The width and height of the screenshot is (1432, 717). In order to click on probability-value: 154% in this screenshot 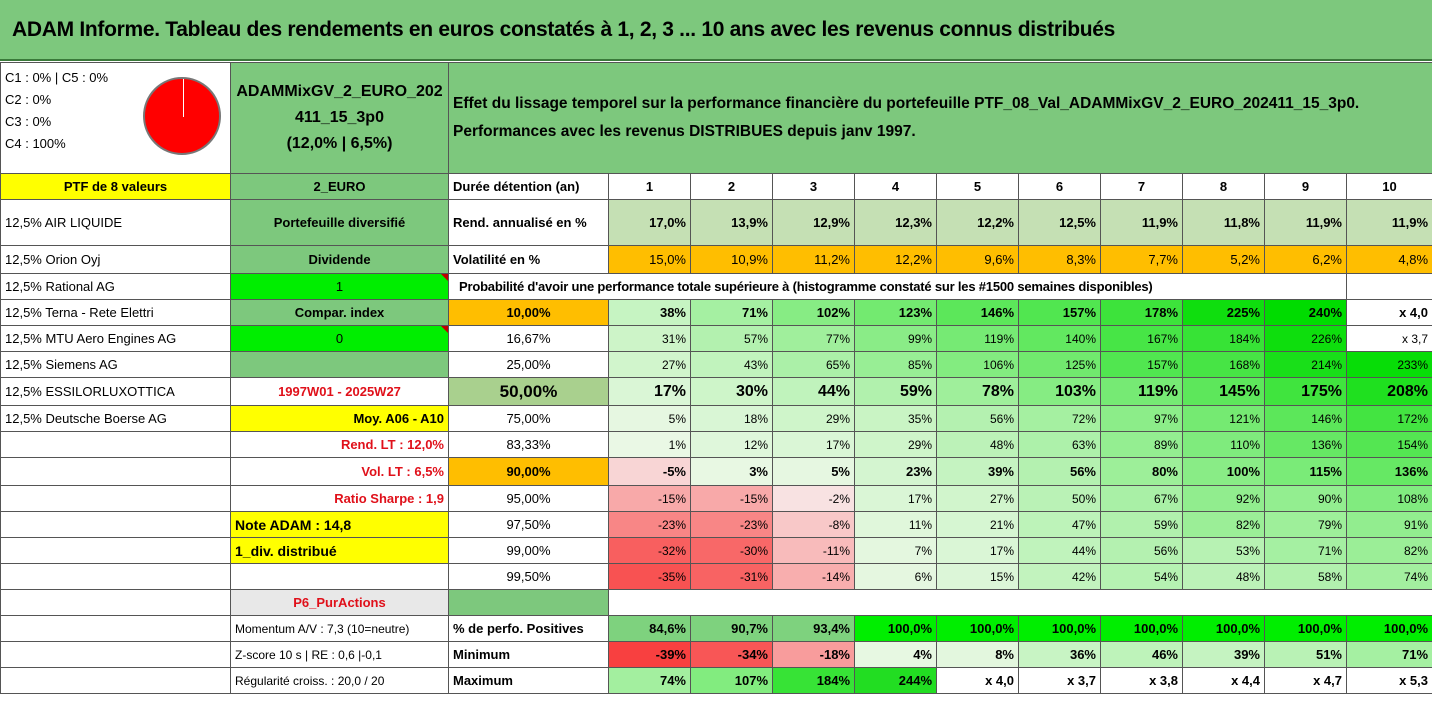, I will do `click(1388, 444)`.